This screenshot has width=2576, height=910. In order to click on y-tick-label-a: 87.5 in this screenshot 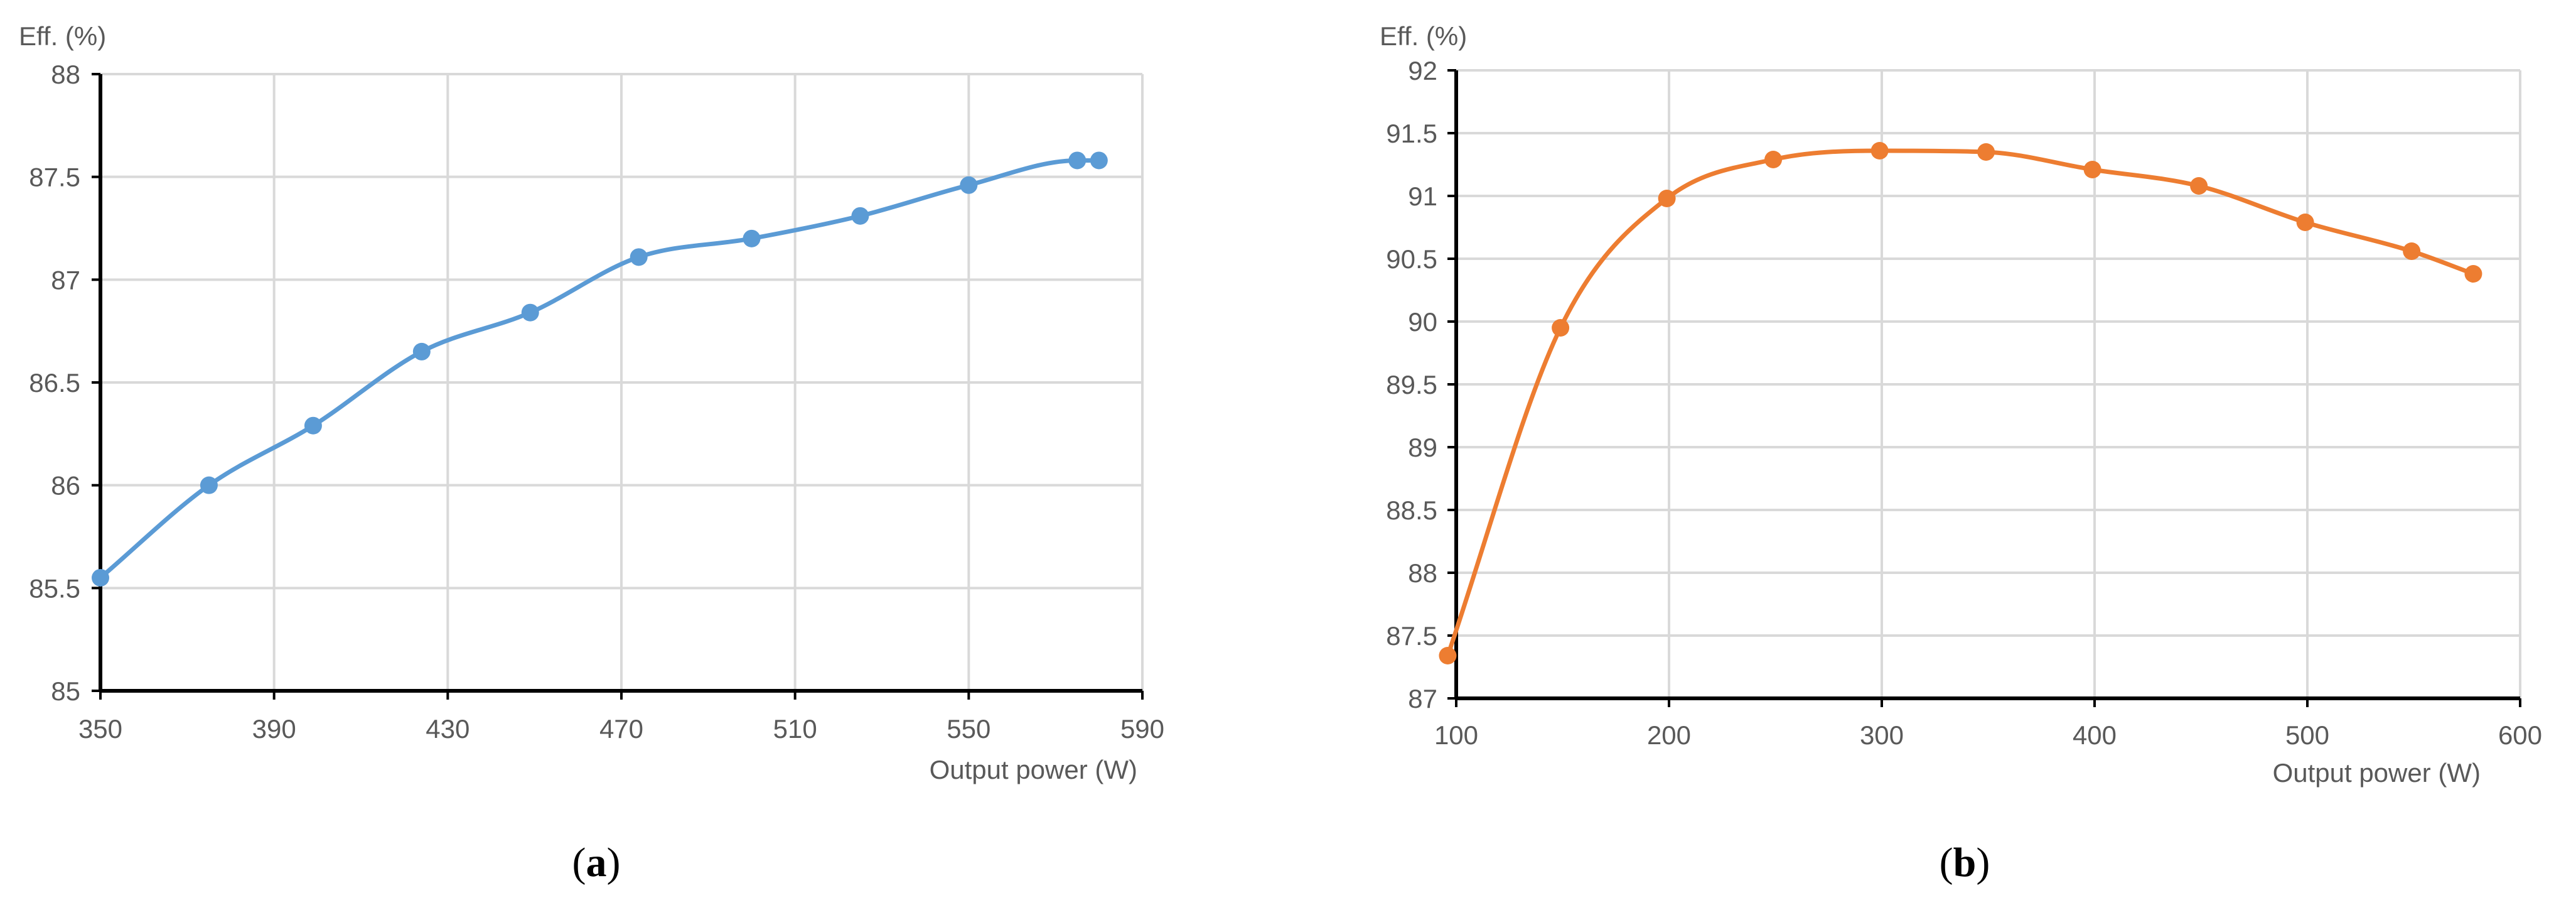, I will do `click(54, 177)`.